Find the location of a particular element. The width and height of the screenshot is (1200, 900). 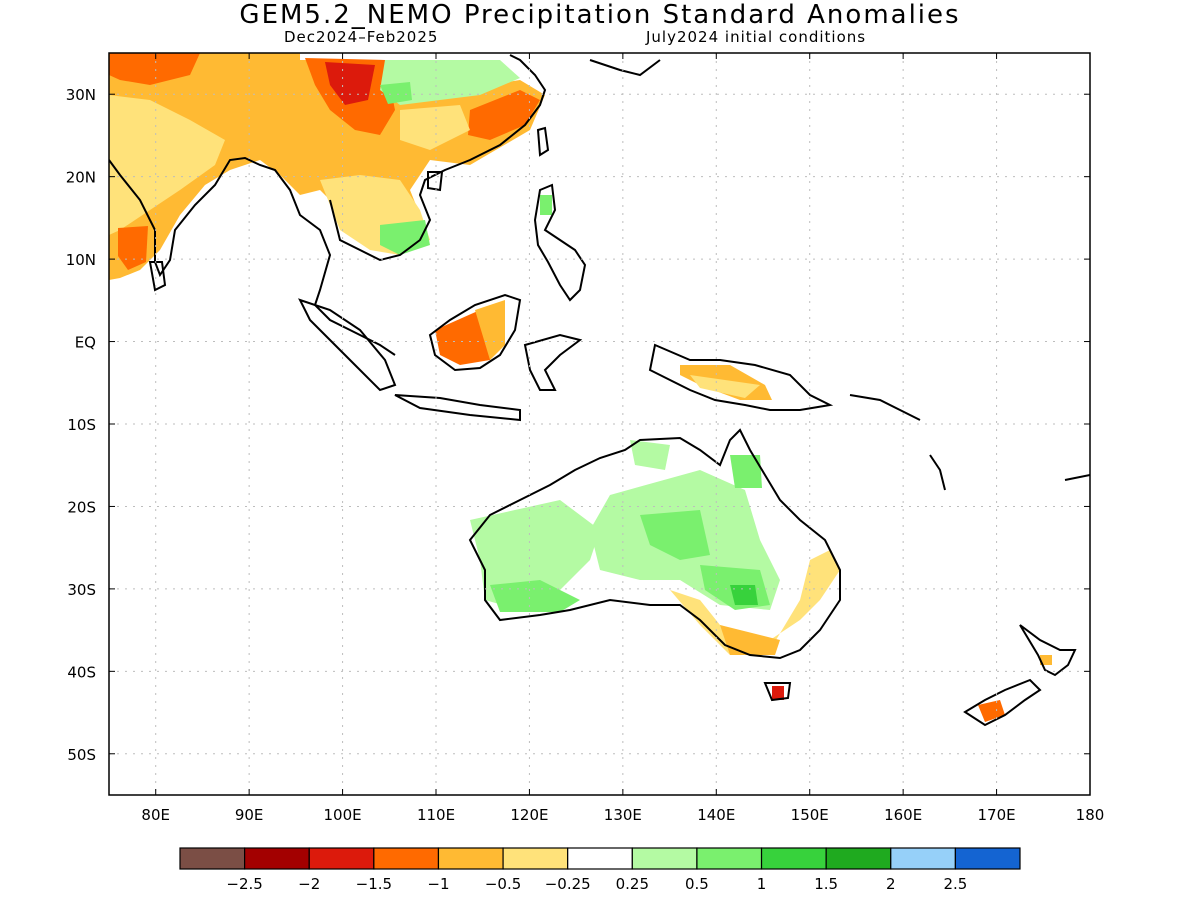

coastline-india is located at coordinates (252, 256).